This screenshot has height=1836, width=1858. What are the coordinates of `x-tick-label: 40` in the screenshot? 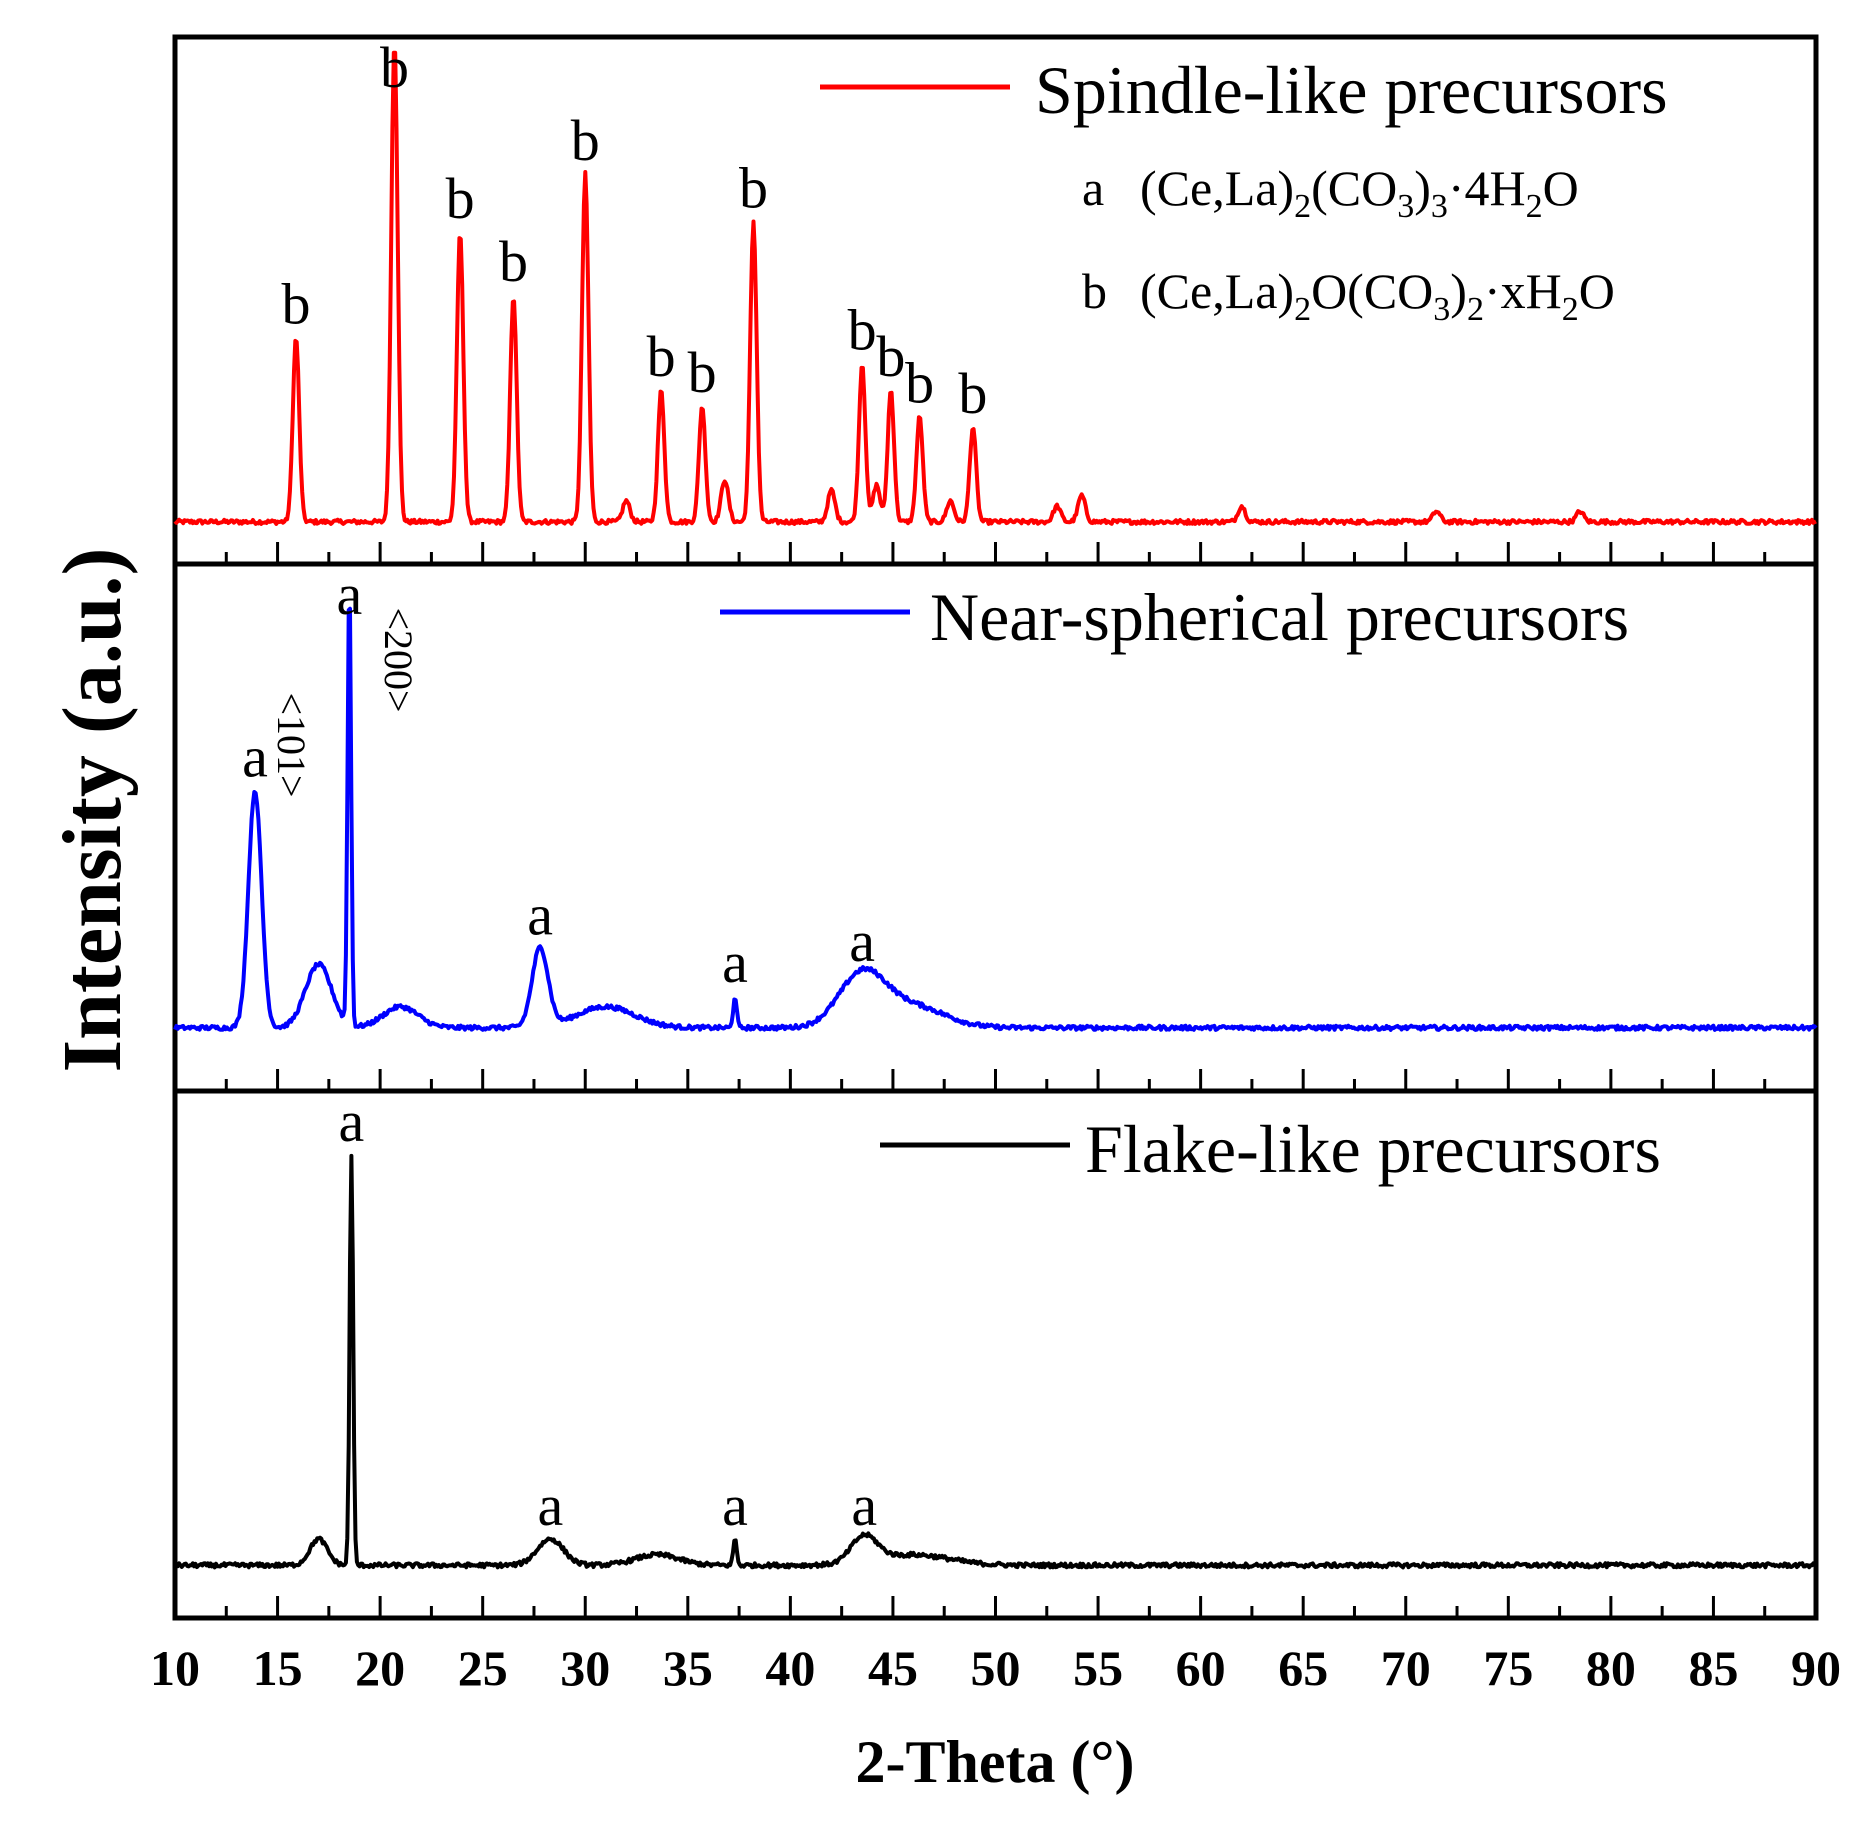 It's located at (790, 1668).